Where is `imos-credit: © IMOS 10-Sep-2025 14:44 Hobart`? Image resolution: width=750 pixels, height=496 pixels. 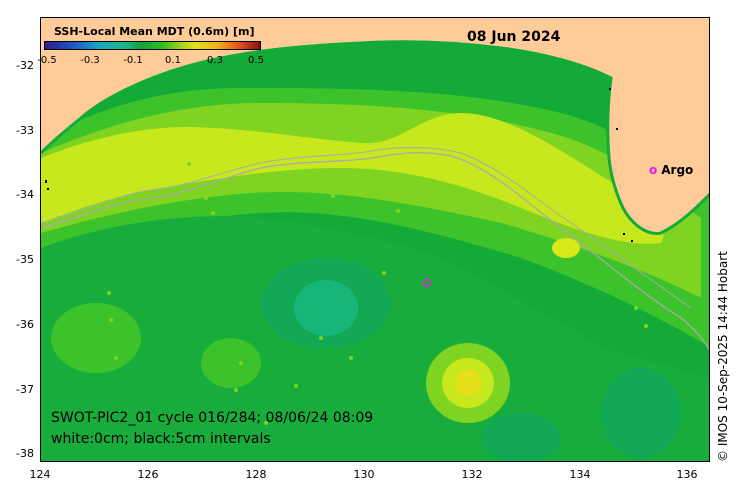 imos-credit: © IMOS 10-Sep-2025 14:44 Hobart is located at coordinates (723, 356).